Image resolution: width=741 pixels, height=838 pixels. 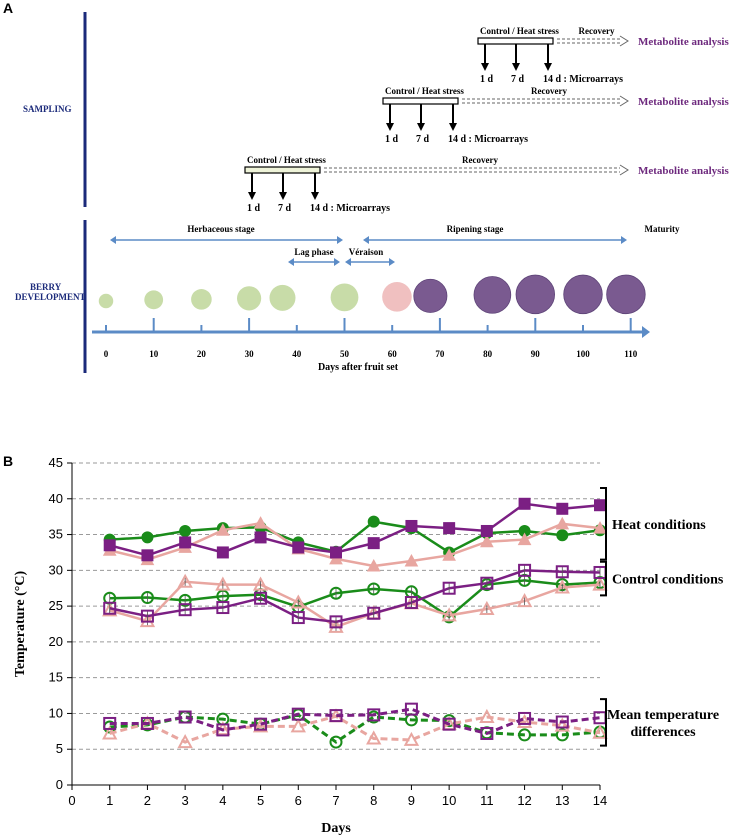 I want to click on timeline-tick-label: 0, so click(x=106, y=354).